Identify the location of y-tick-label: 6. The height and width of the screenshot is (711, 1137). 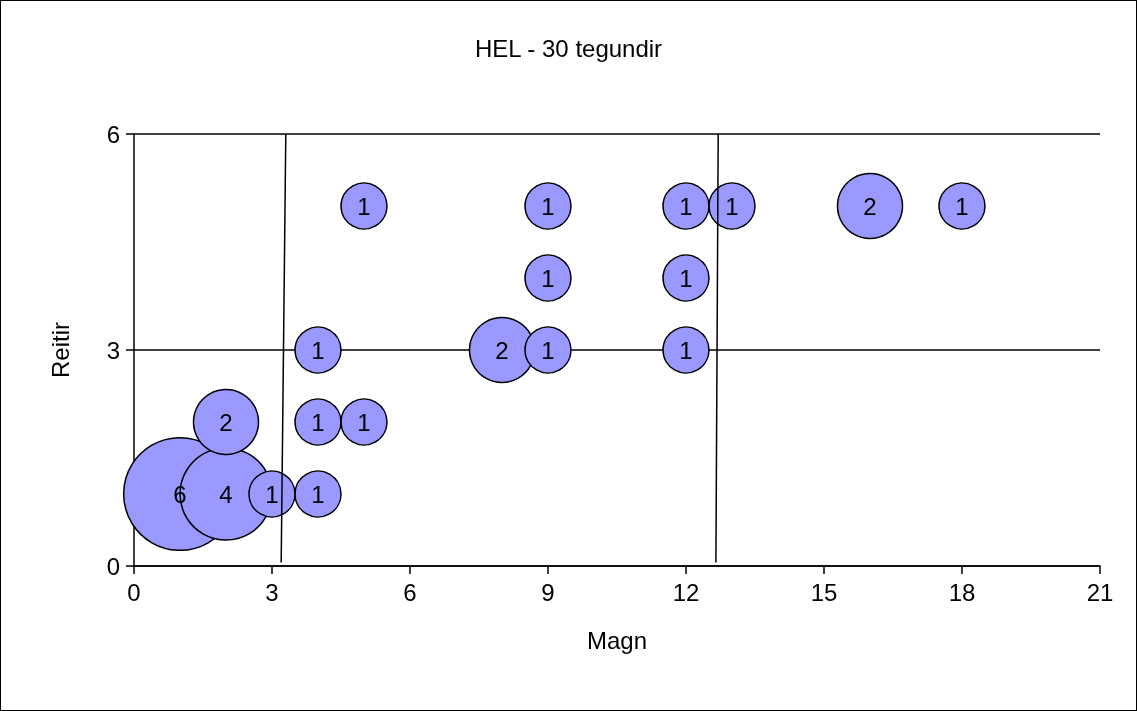
(113, 134).